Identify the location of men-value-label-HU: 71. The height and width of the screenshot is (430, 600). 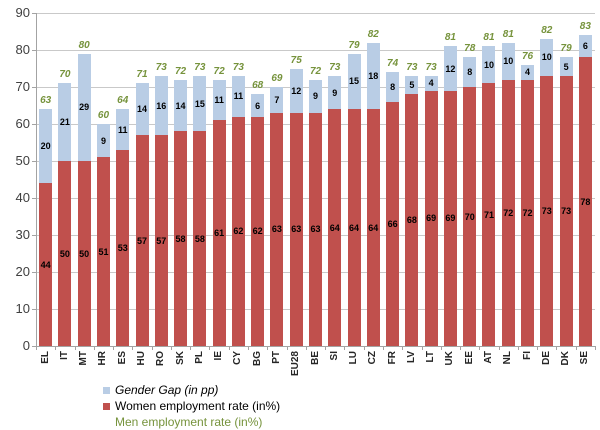
(142, 75).